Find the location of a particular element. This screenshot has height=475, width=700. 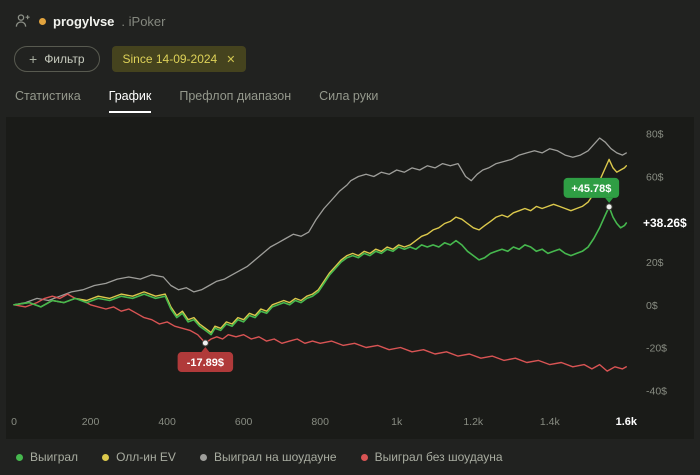

legend-item-won-showdown: Выиграл на шоудауне is located at coordinates (268, 457).